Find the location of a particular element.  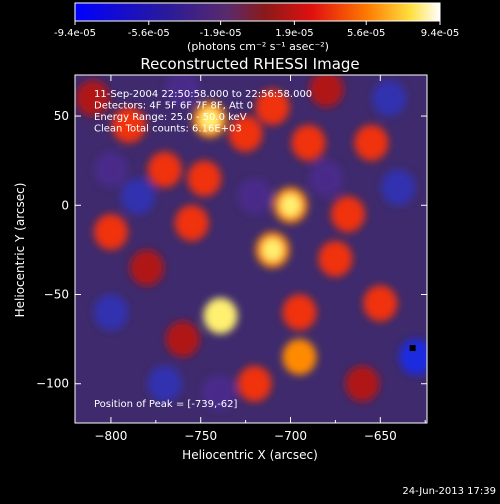

x-tick-label: −700 is located at coordinates (290, 436).